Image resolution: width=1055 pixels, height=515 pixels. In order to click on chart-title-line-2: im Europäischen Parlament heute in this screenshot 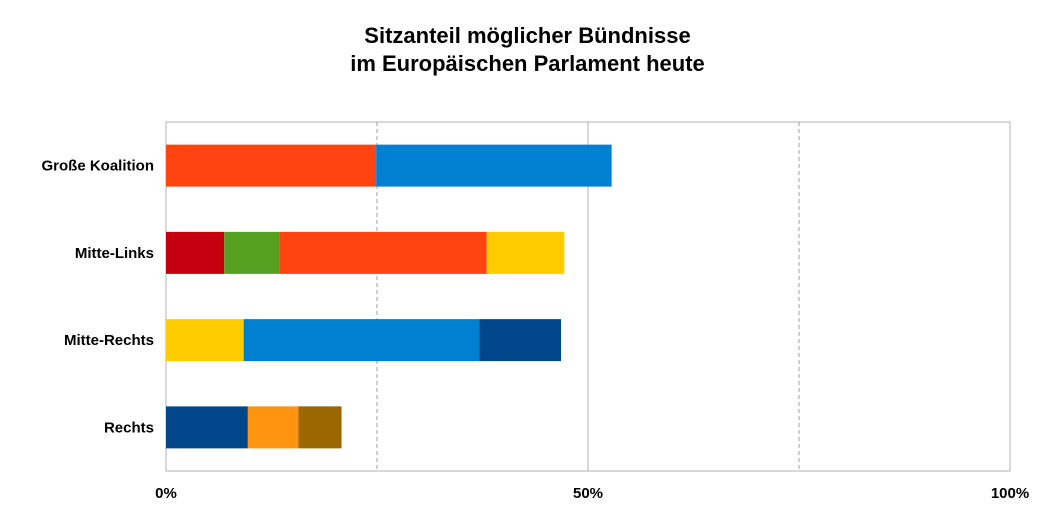, I will do `click(527, 63)`.